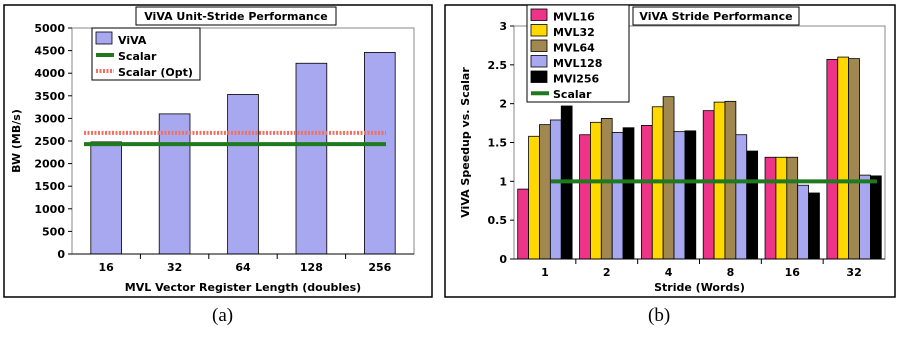 The image size is (899, 337). Describe the element at coordinates (498, 143) in the screenshot. I see `chart-b-ytick-label: 1.5` at that location.